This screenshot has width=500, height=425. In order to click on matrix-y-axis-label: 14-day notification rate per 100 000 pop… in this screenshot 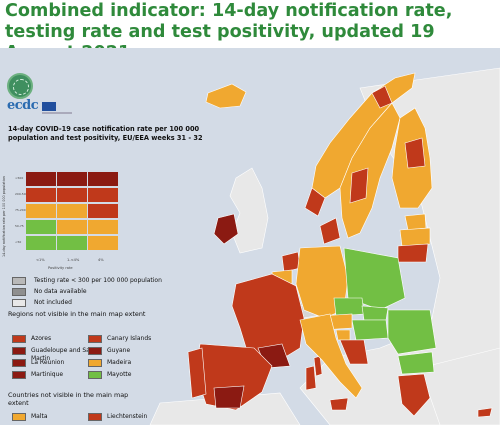, I will do `click(4, 217)`.